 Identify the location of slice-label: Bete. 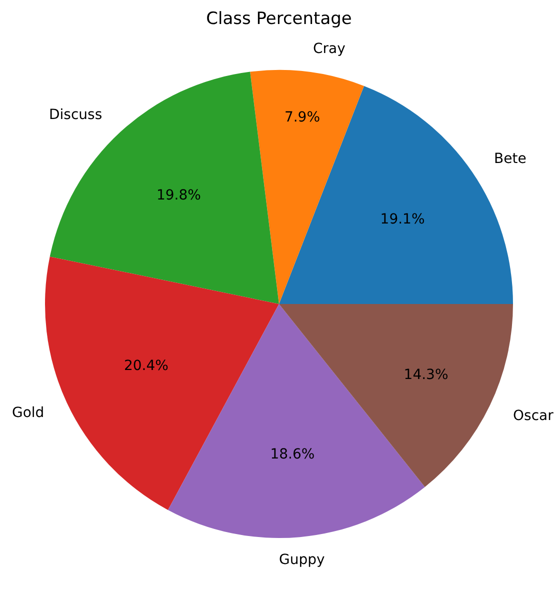
(510, 159).